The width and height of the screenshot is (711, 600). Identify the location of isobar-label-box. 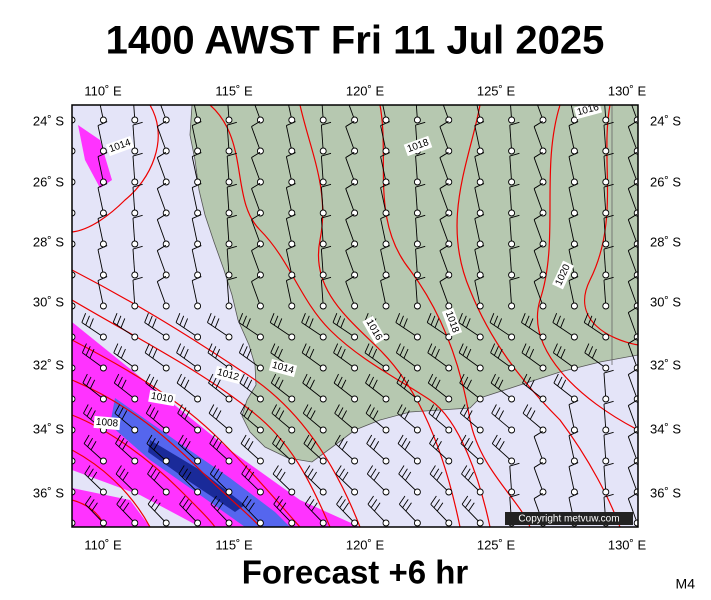
(452, 322).